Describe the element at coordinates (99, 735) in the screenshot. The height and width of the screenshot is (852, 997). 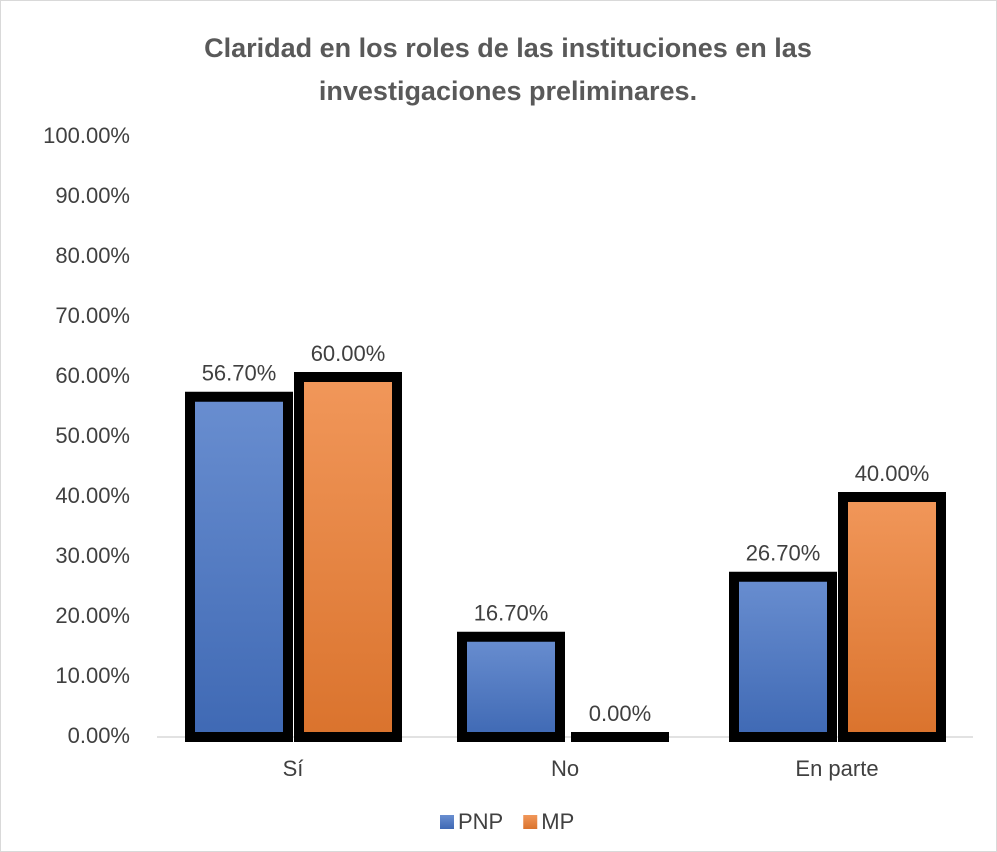
I see `y-tick-label: 0.00%` at that location.